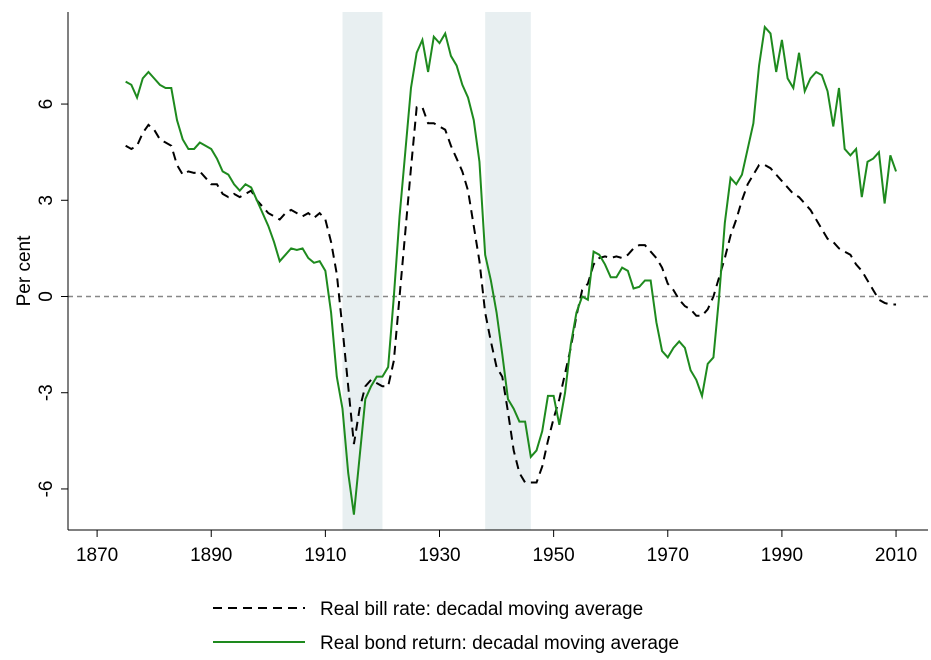 This screenshot has height=660, width=931. Describe the element at coordinates (553, 555) in the screenshot. I see `x-tick-label: 1950` at that location.